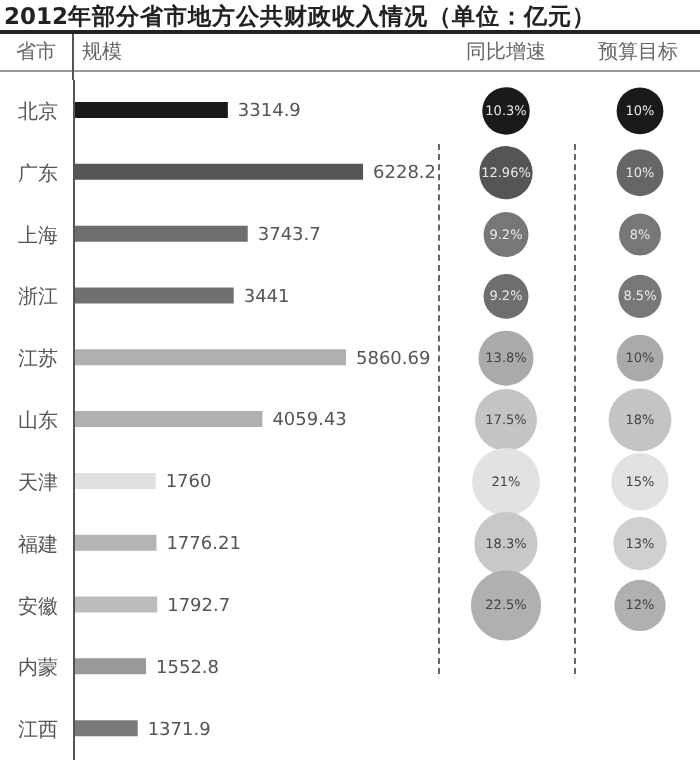  I want to click on y-tick-label: 上海, so click(38, 235).